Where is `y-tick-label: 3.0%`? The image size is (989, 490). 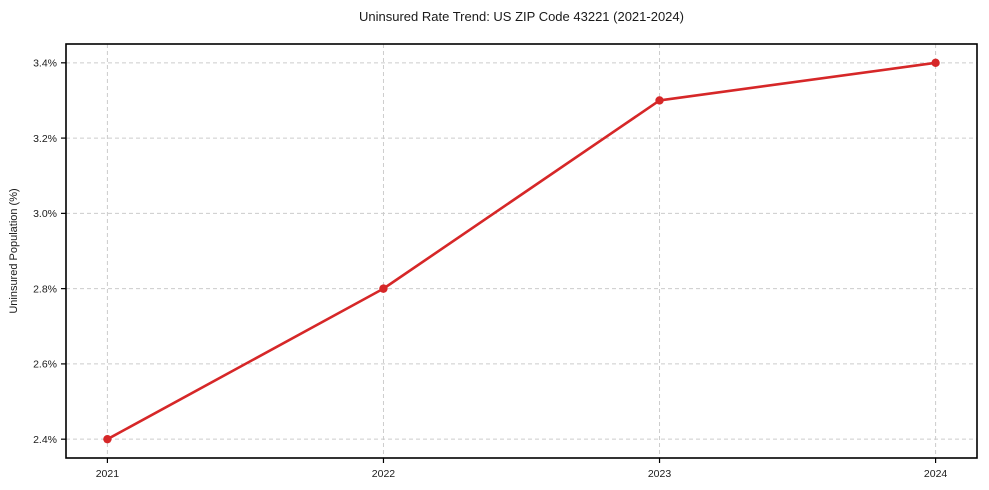
y-tick-label: 3.0% is located at coordinates (45, 214).